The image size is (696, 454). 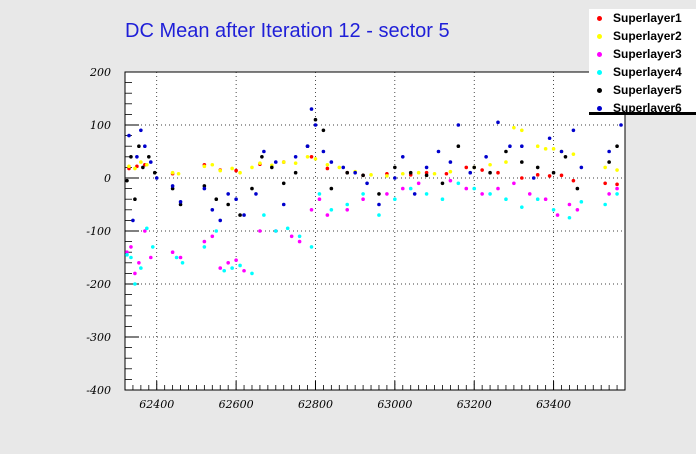 What do you see at coordinates (647, 90) in the screenshot?
I see `legend-label: Superlayer5` at bounding box center [647, 90].